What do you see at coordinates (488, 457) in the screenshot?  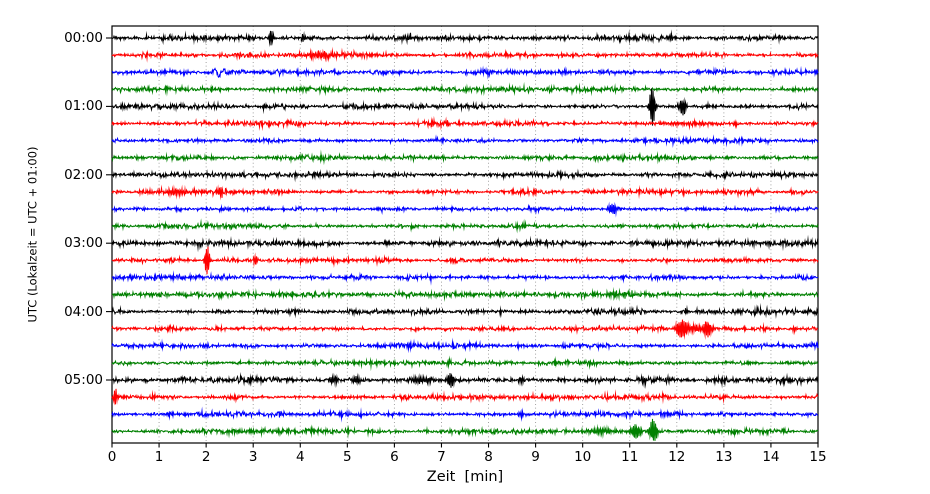 I see `x-tick-label: 8` at bounding box center [488, 457].